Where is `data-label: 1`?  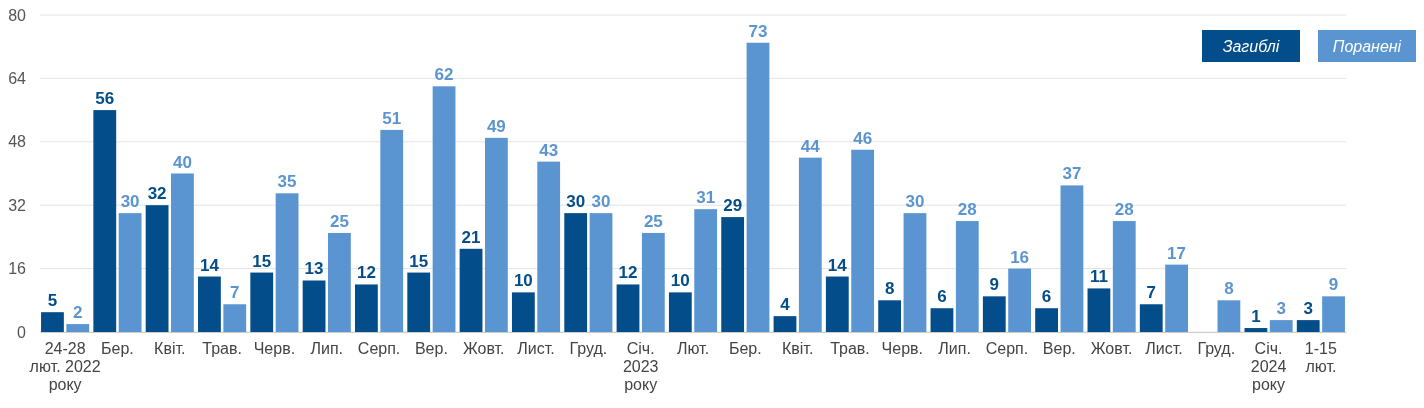
data-label: 1 is located at coordinates (1256, 317).